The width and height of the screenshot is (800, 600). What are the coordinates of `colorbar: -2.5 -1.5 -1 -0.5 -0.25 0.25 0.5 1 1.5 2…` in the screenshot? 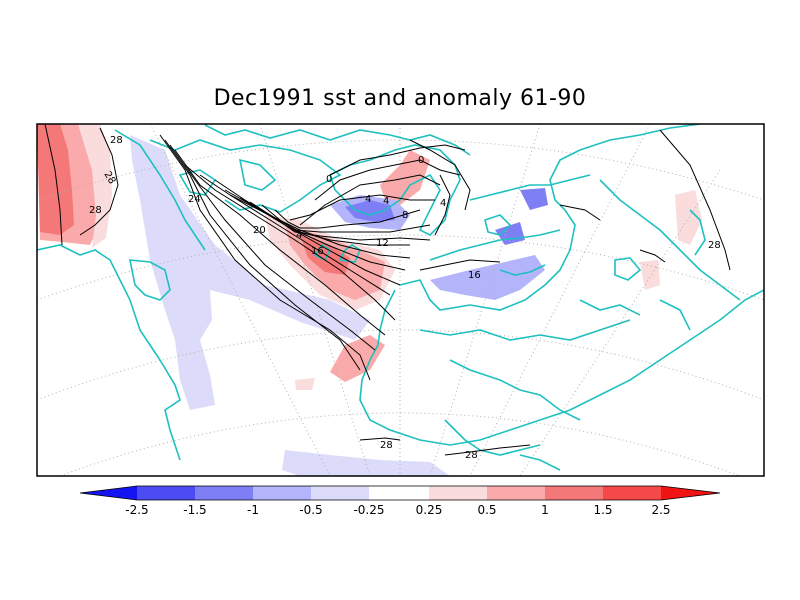 It's located at (400, 501).